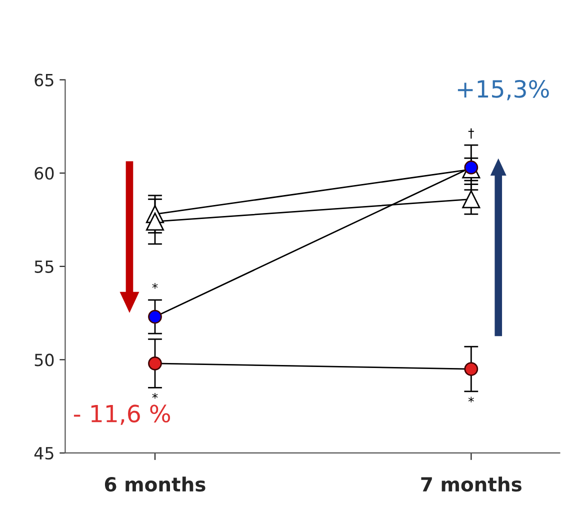 This screenshot has height=505, width=577. What do you see at coordinates (122, 414) in the screenshot?
I see `annotation: - 11,6 %` at bounding box center [122, 414].